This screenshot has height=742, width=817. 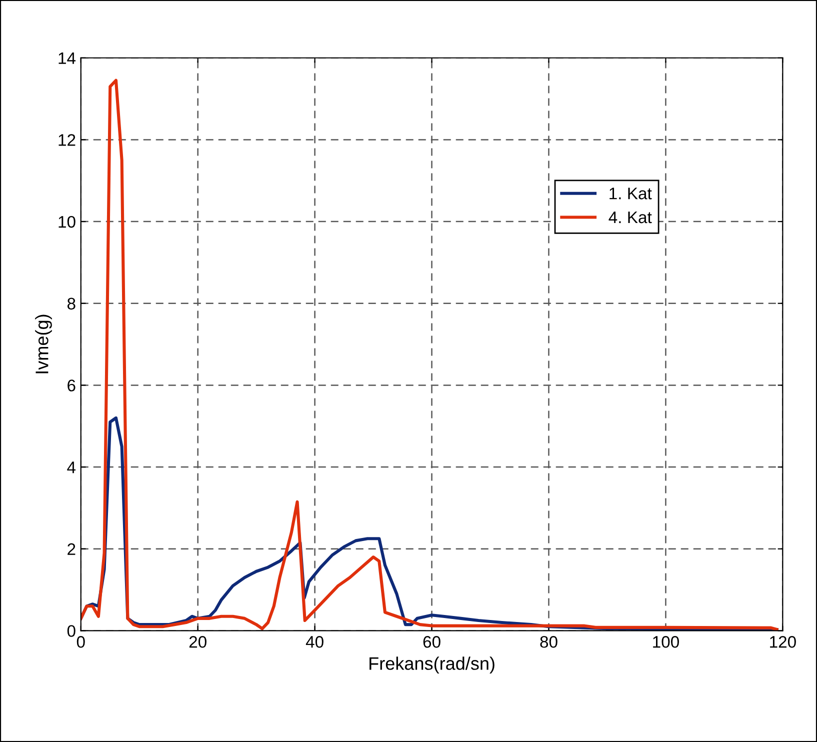 I want to click on y-tick-label: 12, so click(x=67, y=140).